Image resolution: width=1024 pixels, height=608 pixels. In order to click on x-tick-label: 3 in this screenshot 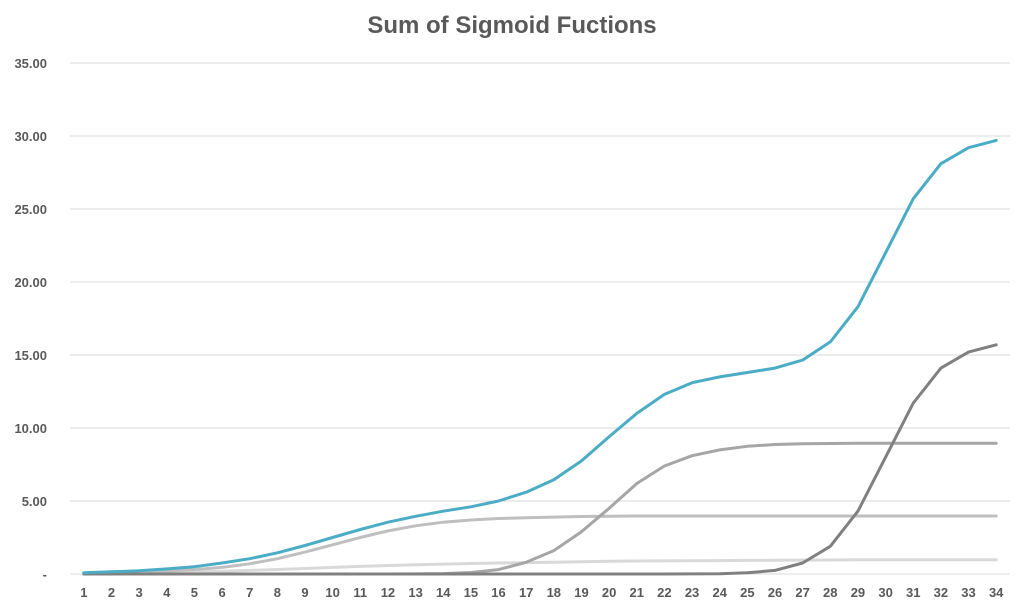, I will do `click(139, 592)`.